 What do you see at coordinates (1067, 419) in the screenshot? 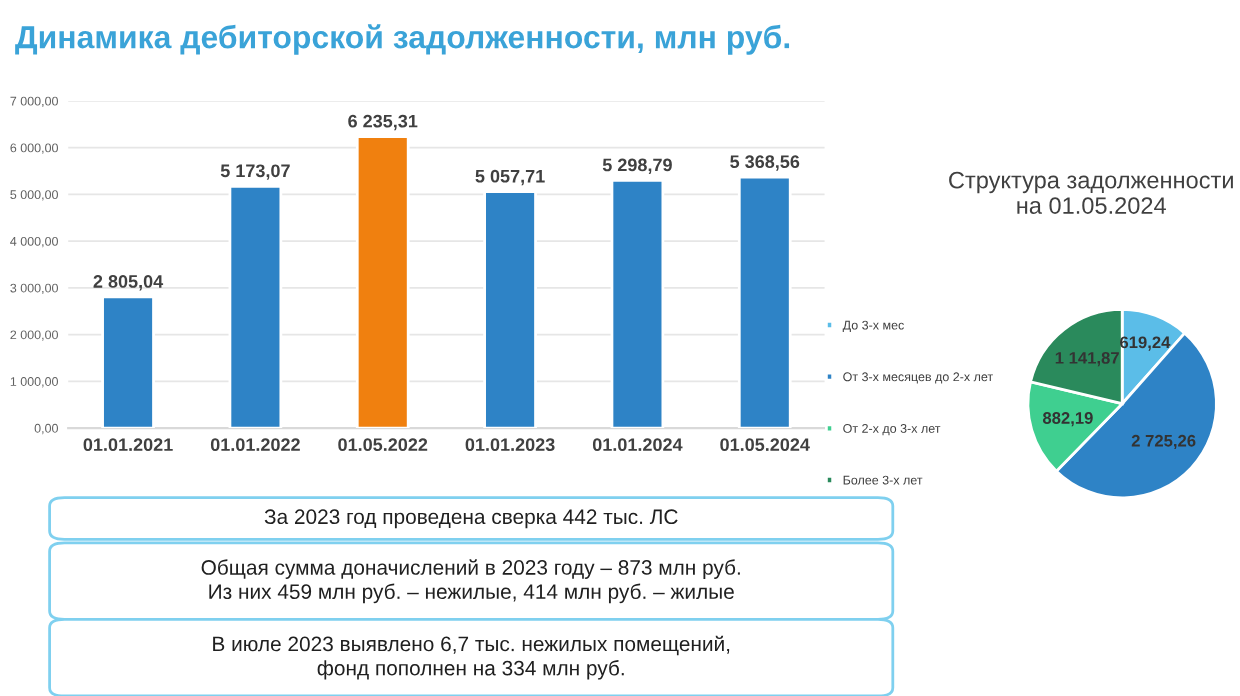
I see `data-label: 882,19` at bounding box center [1067, 419].